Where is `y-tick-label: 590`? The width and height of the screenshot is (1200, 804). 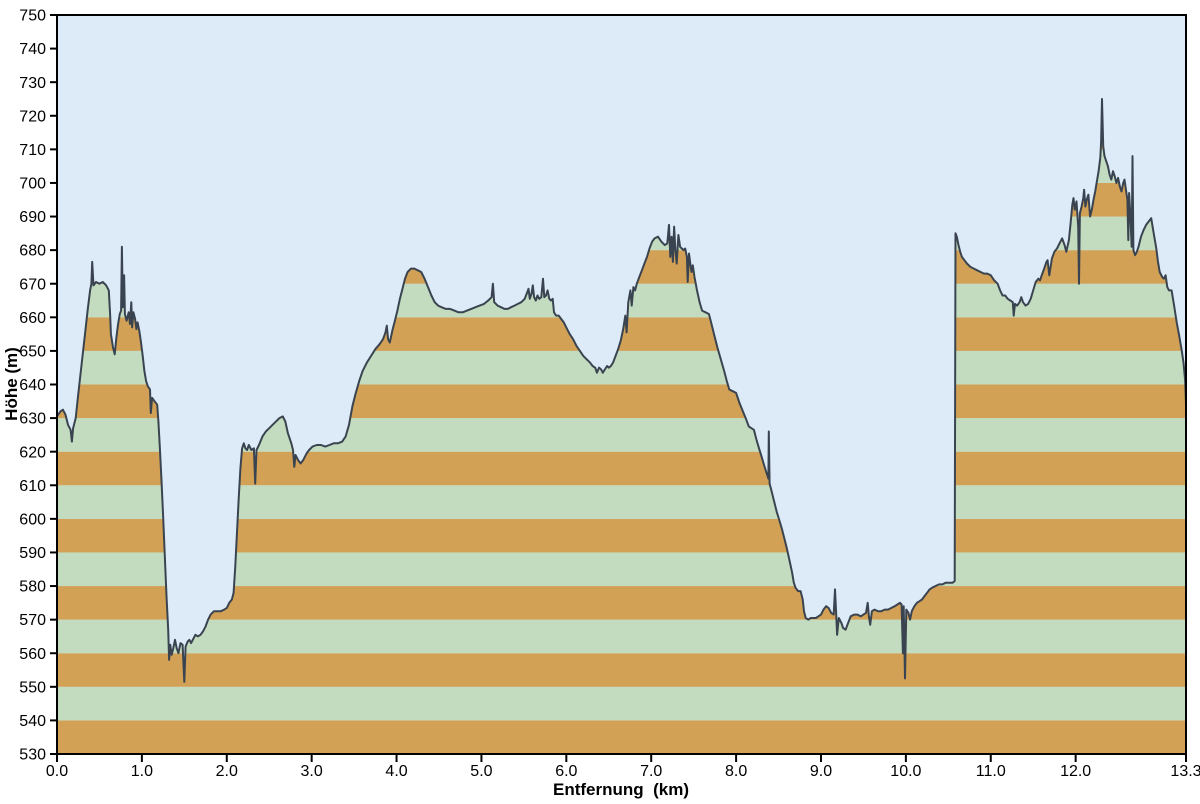 y-tick-label: 590 is located at coordinates (32, 553).